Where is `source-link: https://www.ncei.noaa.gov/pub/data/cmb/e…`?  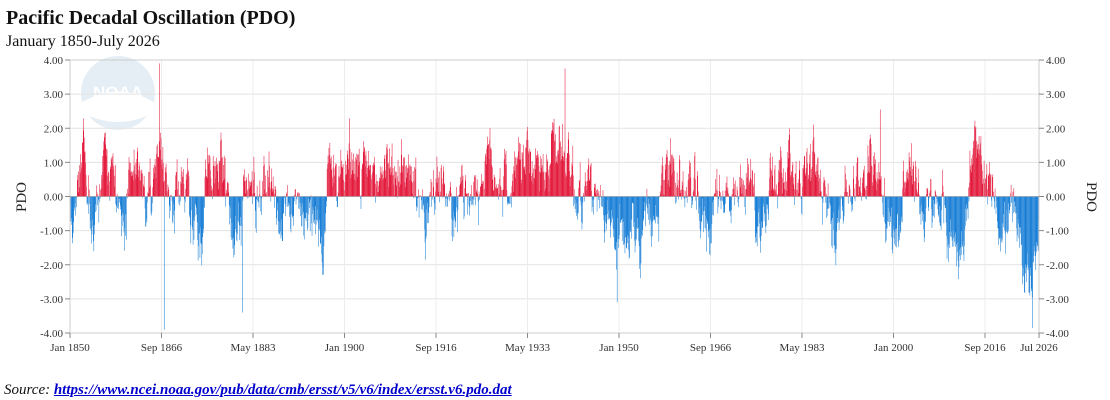 source-link: https://www.ncei.noaa.gov/pub/data/cmb/e… is located at coordinates (282, 390).